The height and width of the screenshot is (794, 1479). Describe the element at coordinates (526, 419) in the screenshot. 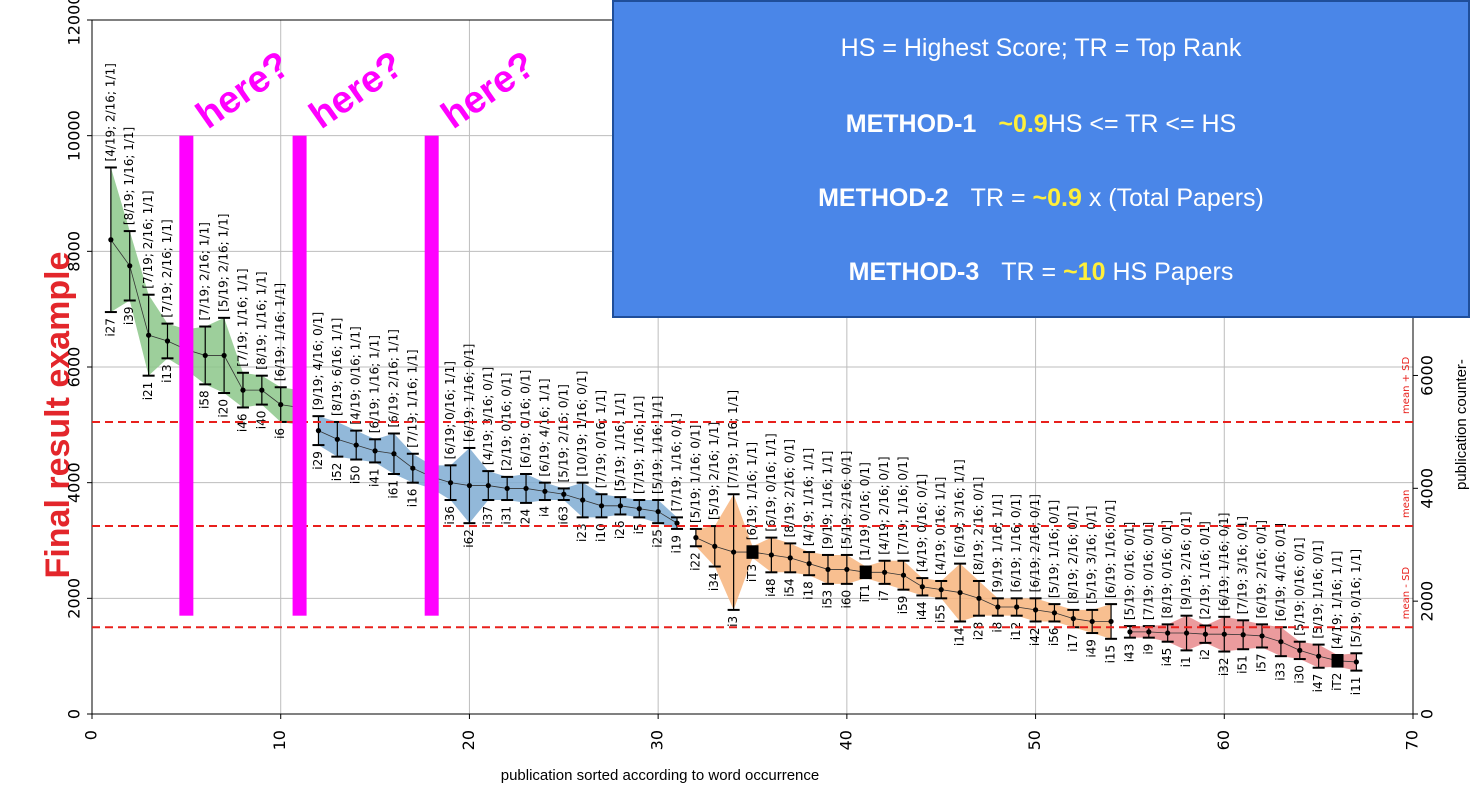

I see `point-annotation: [6/19; 0/16; 0/1]` at that location.